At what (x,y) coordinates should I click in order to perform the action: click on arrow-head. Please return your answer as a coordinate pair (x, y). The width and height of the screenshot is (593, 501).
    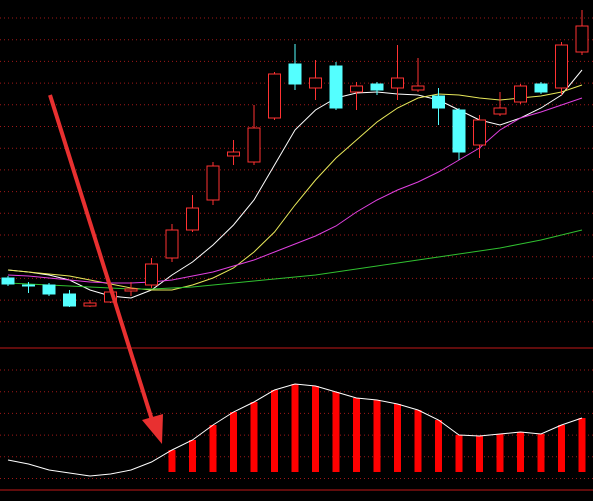
    Looking at the image, I should click on (152, 429).